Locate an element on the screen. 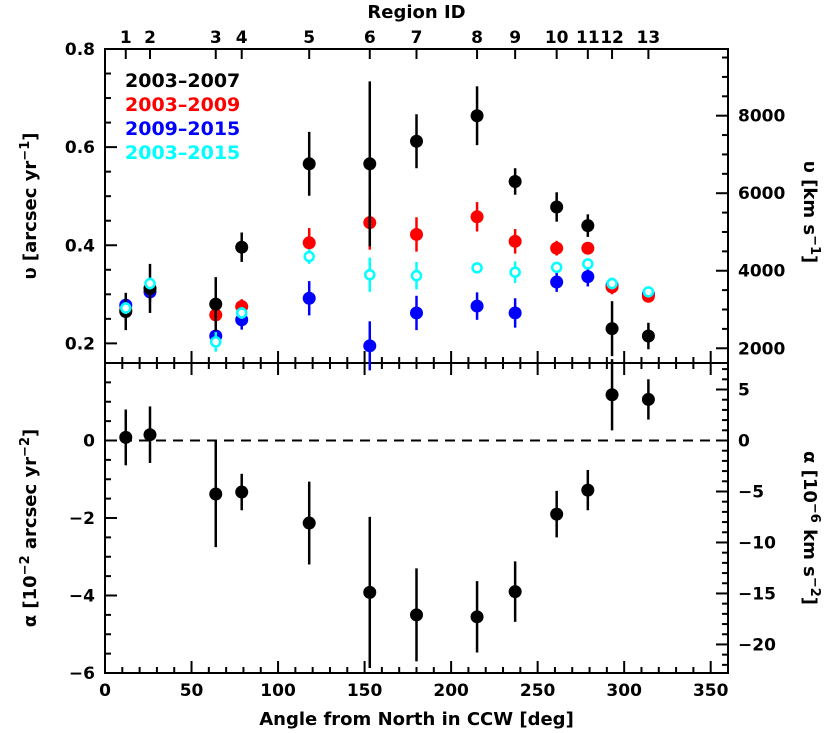  x-tick-label: 200 is located at coordinates (451, 691).